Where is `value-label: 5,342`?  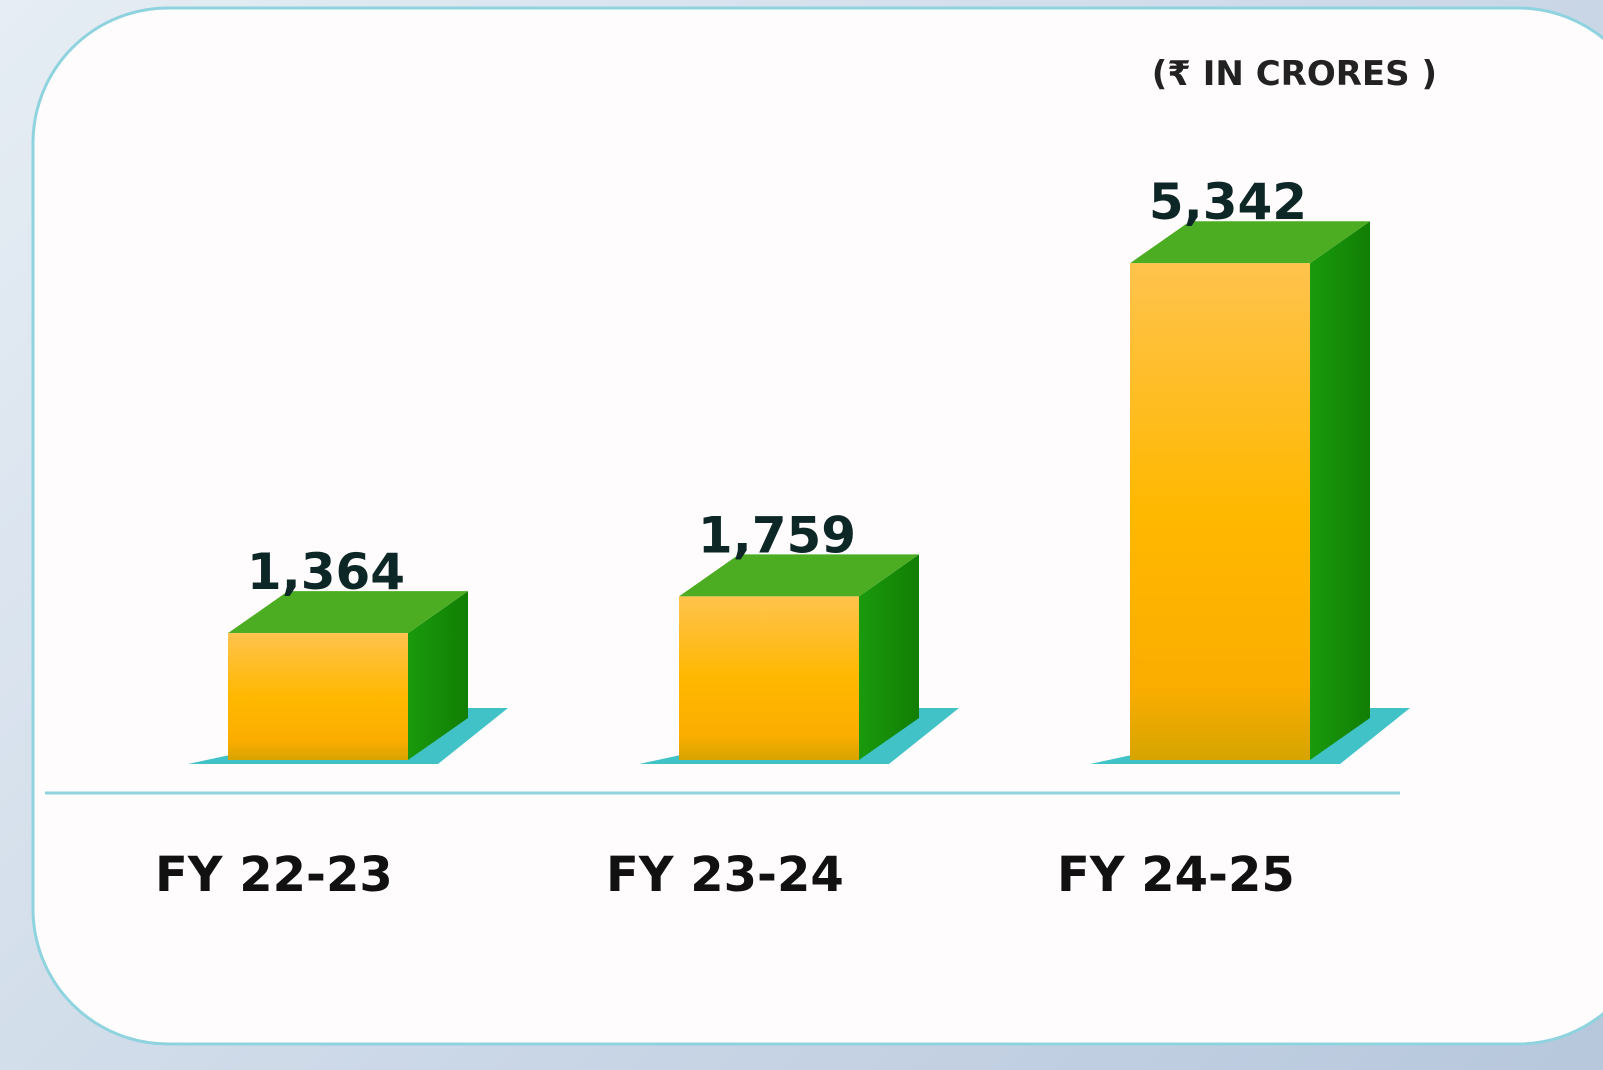
value-label: 5,342 is located at coordinates (1228, 202).